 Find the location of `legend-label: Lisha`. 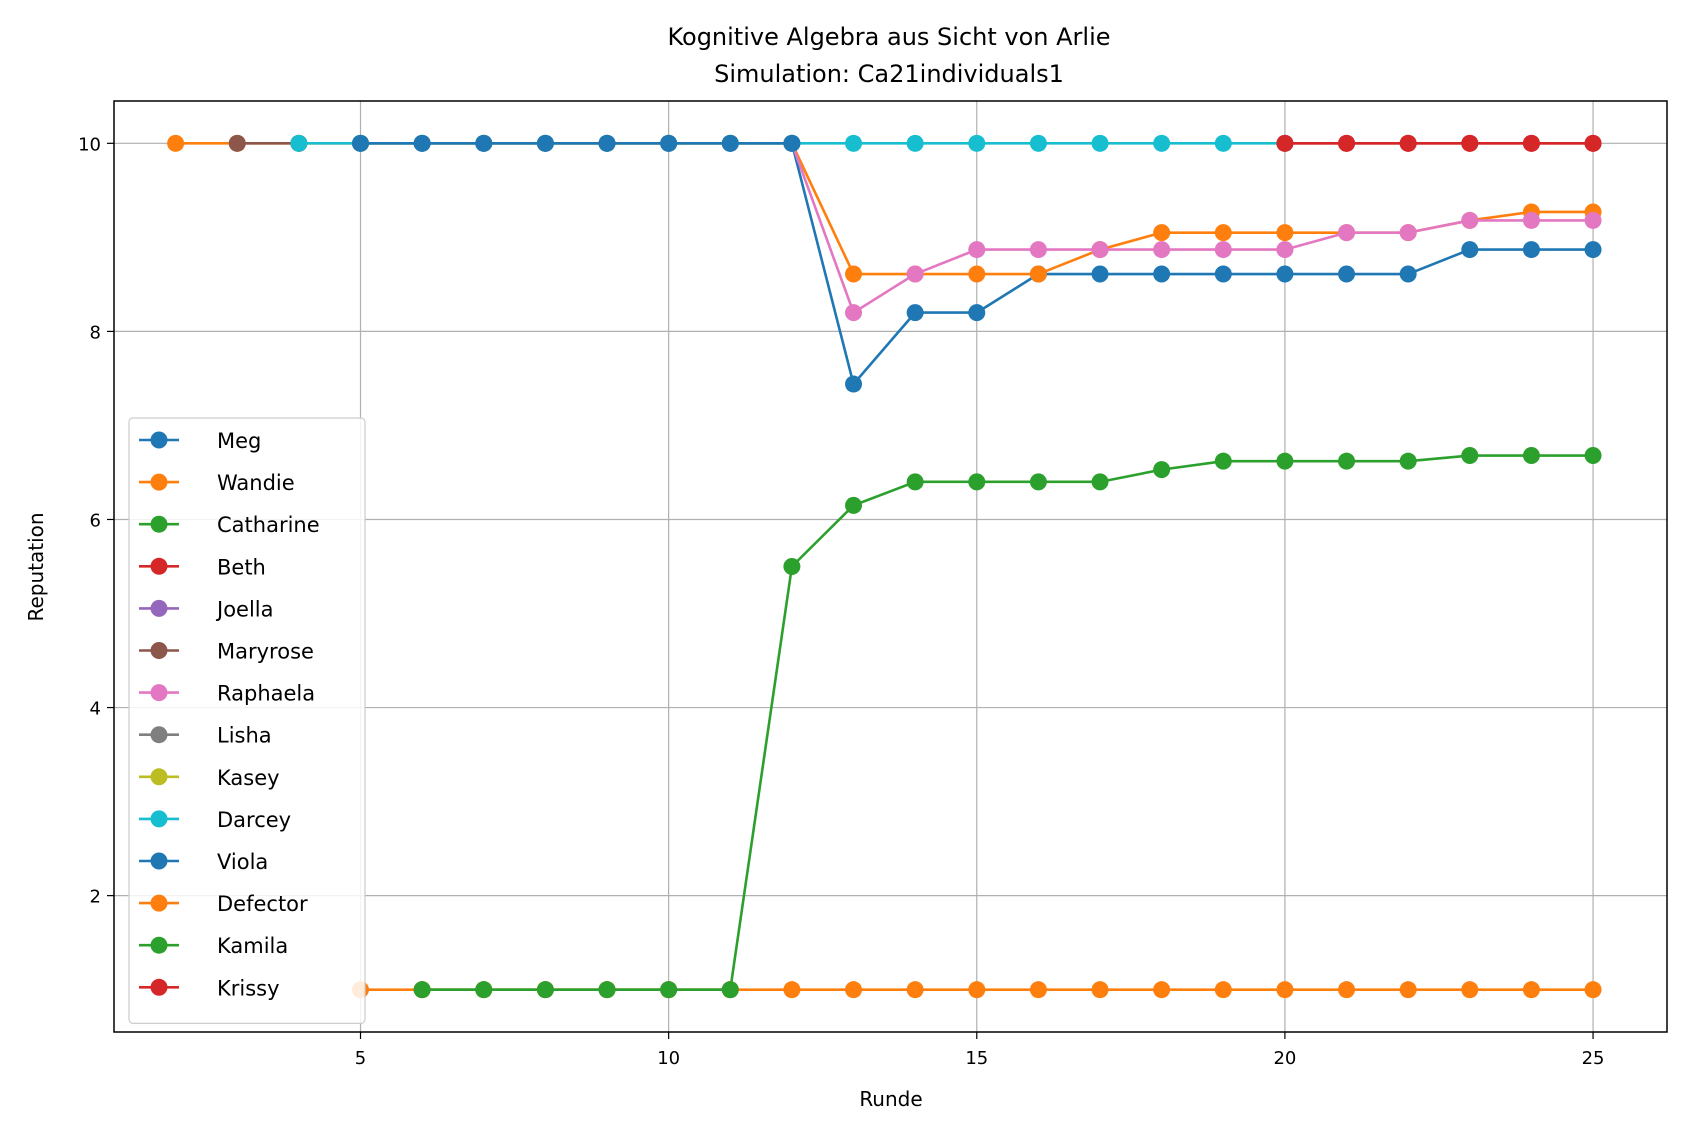

legend-label: Lisha is located at coordinates (244, 736).